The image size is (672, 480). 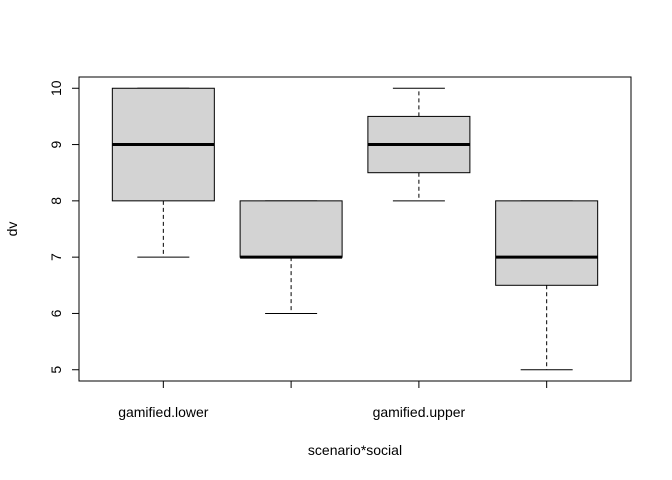 What do you see at coordinates (333, 400) in the screenshot?
I see `x-axis: gamified.lower gamified.upper` at bounding box center [333, 400].